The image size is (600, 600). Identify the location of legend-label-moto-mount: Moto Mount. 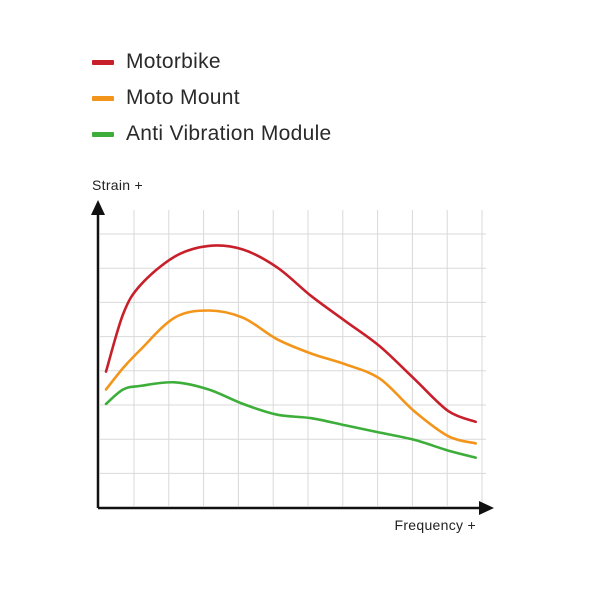
(183, 97).